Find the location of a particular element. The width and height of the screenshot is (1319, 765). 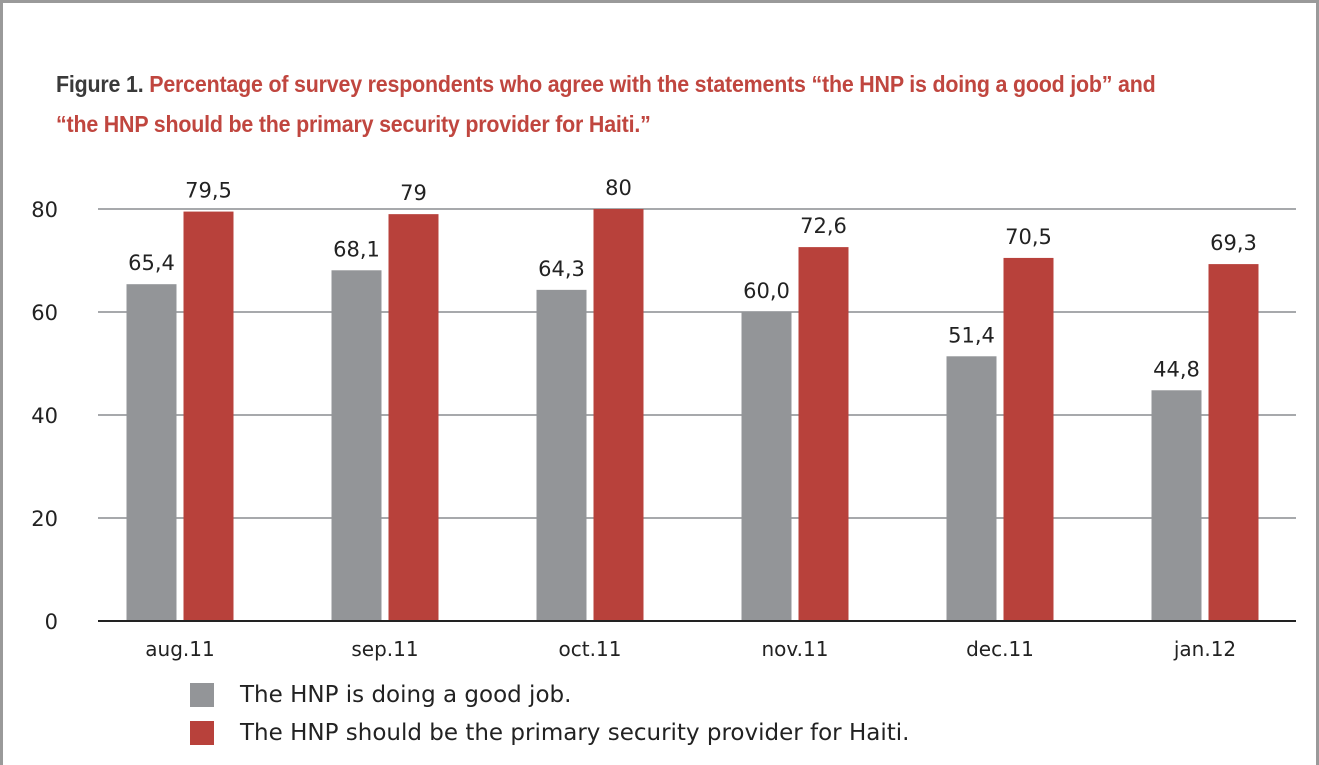

x-tick-label: dec.11 is located at coordinates (1000, 649).